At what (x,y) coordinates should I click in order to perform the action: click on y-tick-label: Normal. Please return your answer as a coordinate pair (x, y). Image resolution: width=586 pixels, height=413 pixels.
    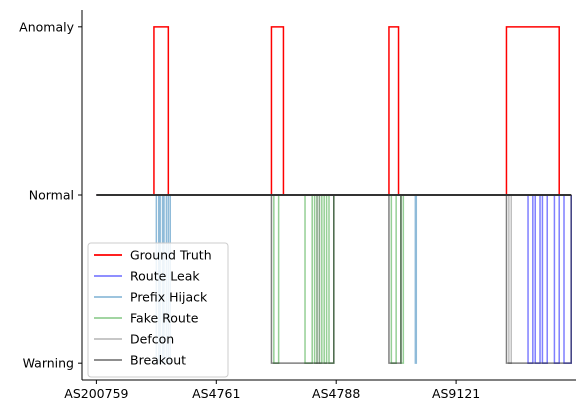
    Looking at the image, I should click on (51, 195).